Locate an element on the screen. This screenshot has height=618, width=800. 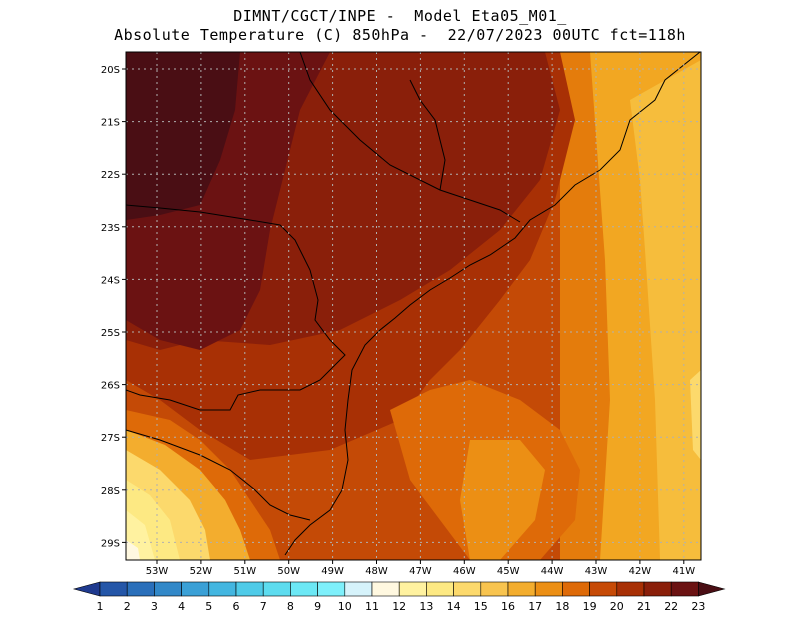
colorbar-label: 8 is located at coordinates (290, 606).